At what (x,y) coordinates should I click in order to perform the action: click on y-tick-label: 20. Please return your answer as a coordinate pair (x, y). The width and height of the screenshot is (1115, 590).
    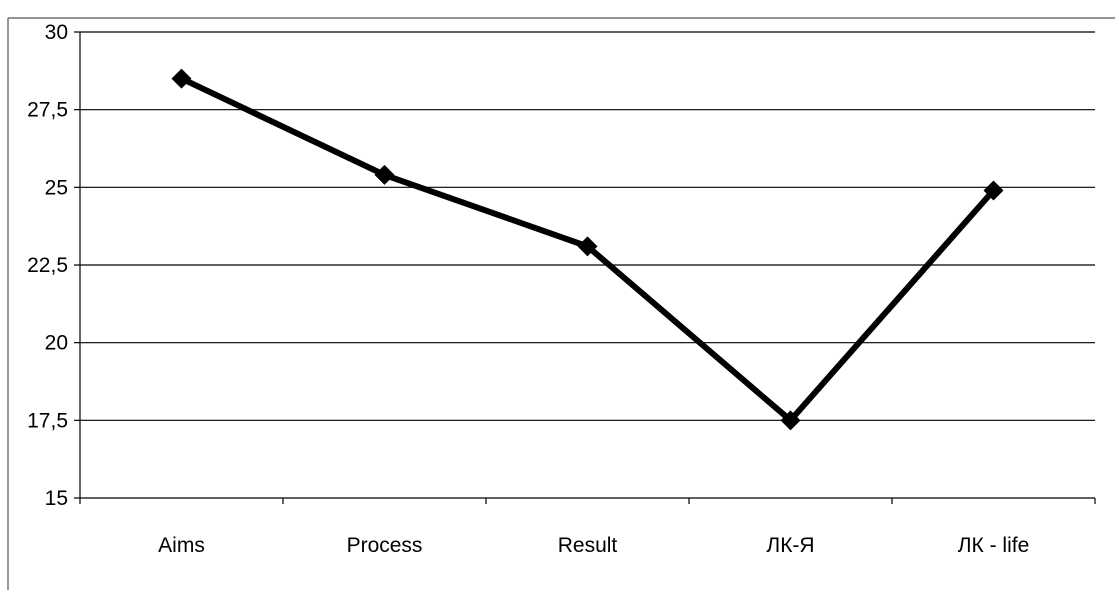
    Looking at the image, I should click on (56, 343).